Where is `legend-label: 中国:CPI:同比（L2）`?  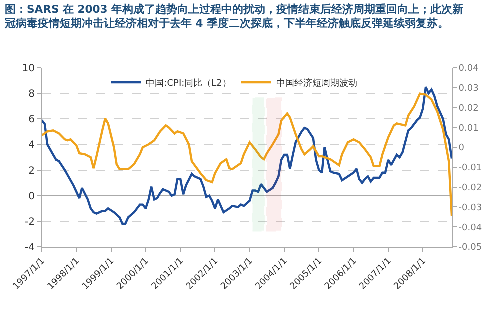
legend-label: 中国:CPI:同比（L2） is located at coordinates (189, 84).